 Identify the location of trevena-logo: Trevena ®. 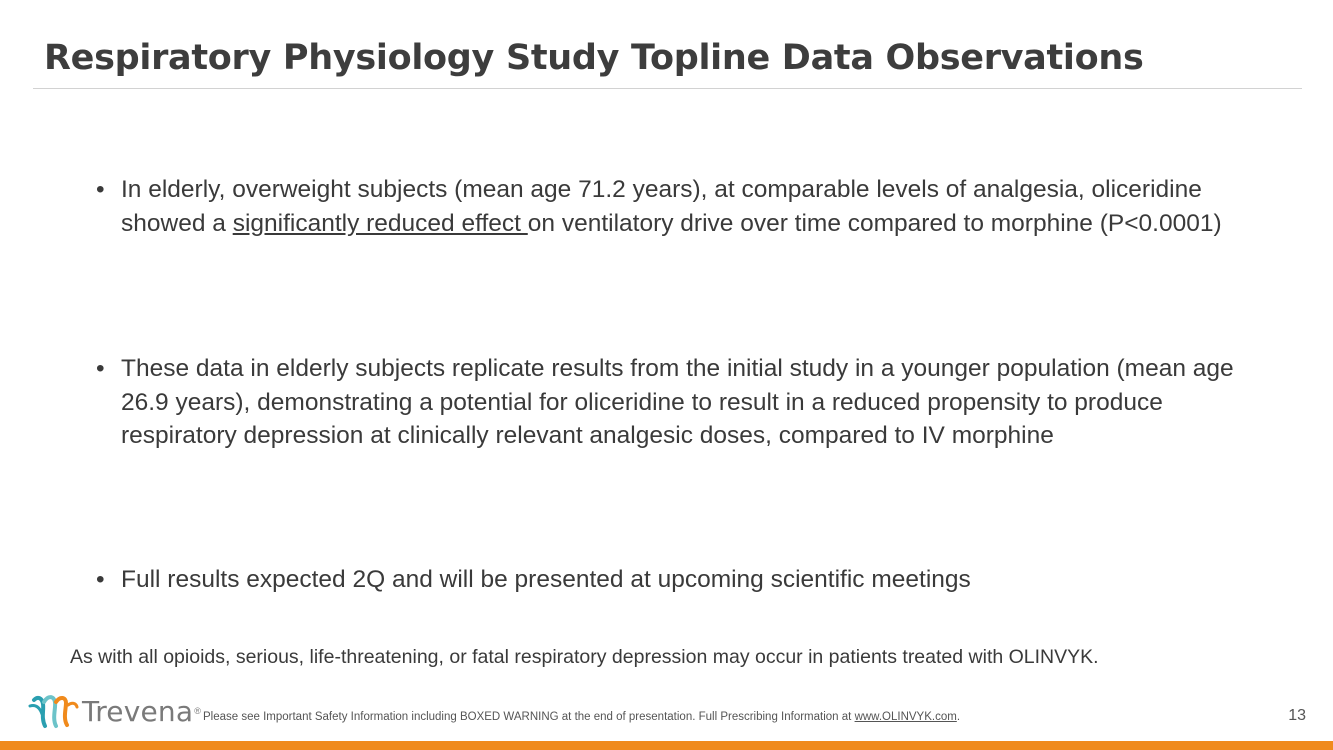
(114, 711).